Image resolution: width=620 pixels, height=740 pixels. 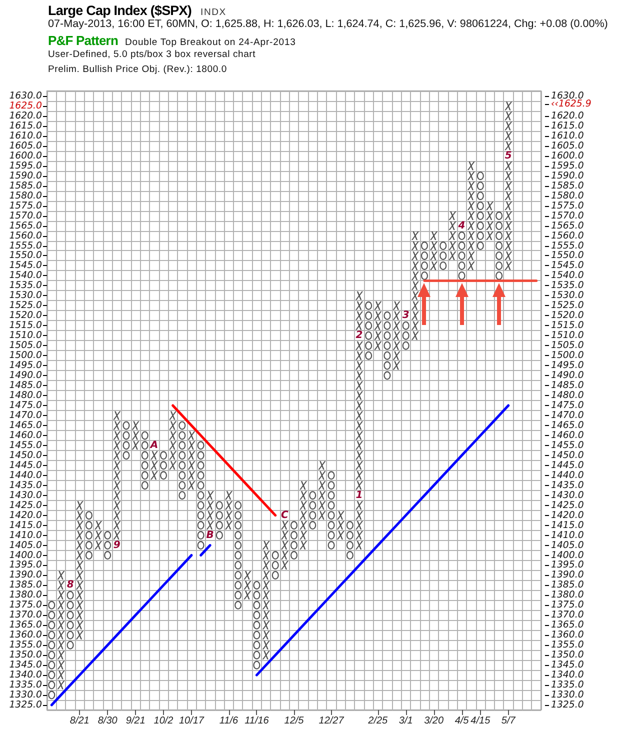 I want to click on y2-tick-label: 1325.0, so click(x=567, y=705).